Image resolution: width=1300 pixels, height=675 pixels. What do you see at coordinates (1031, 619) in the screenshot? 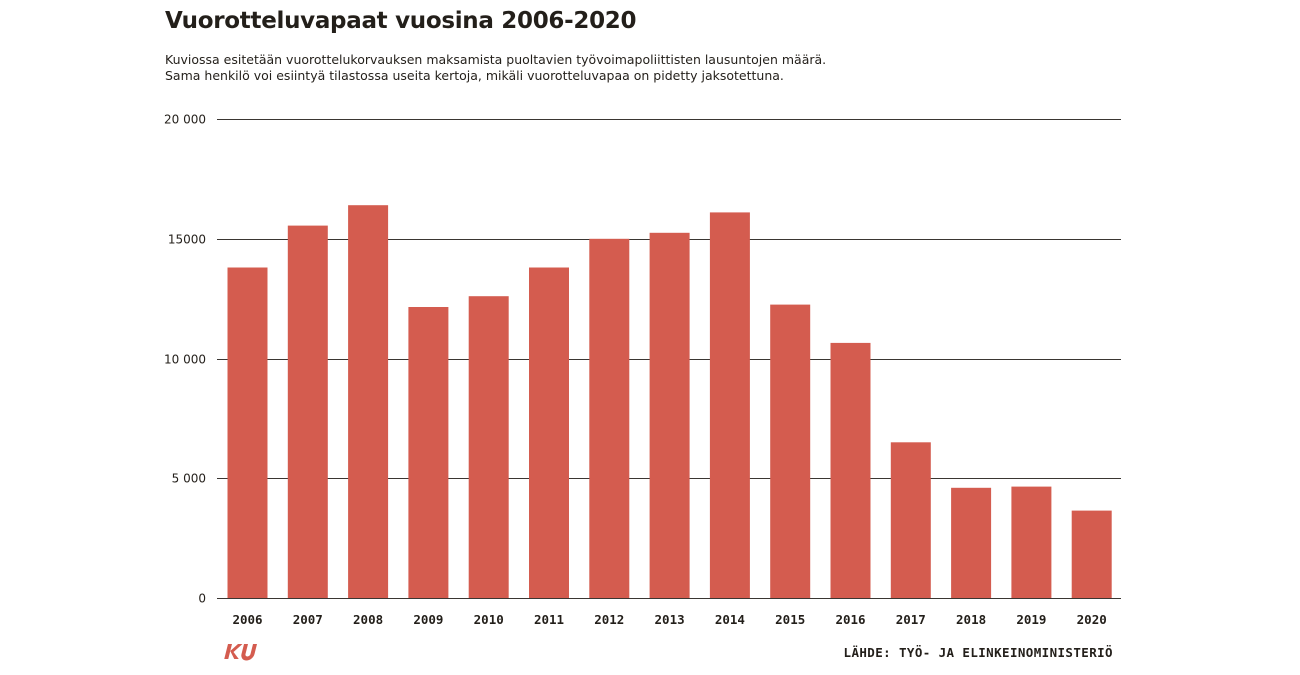
I see `x-tick-label-2019: 2019` at bounding box center [1031, 619].